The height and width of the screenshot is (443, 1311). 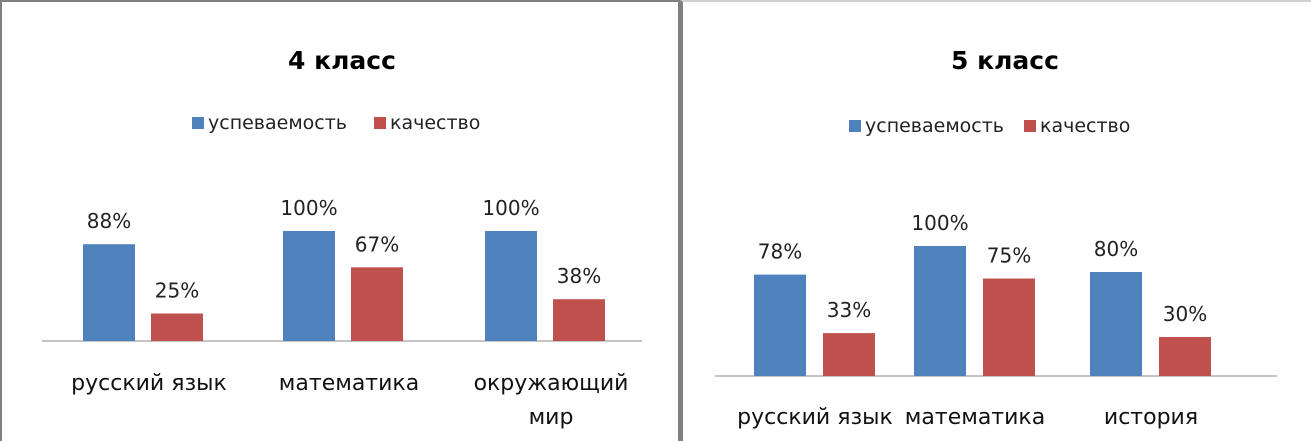 I want to click on data-label: 38%, so click(x=579, y=276).